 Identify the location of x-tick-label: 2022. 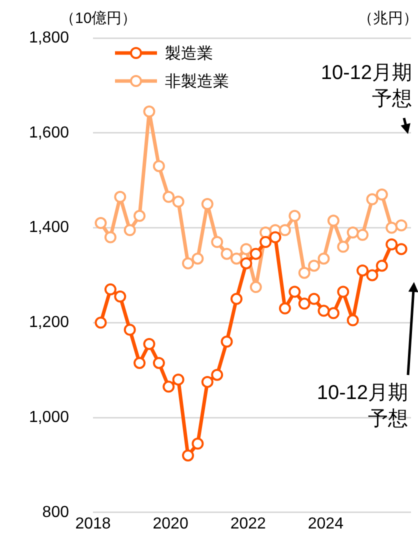
(248, 523).